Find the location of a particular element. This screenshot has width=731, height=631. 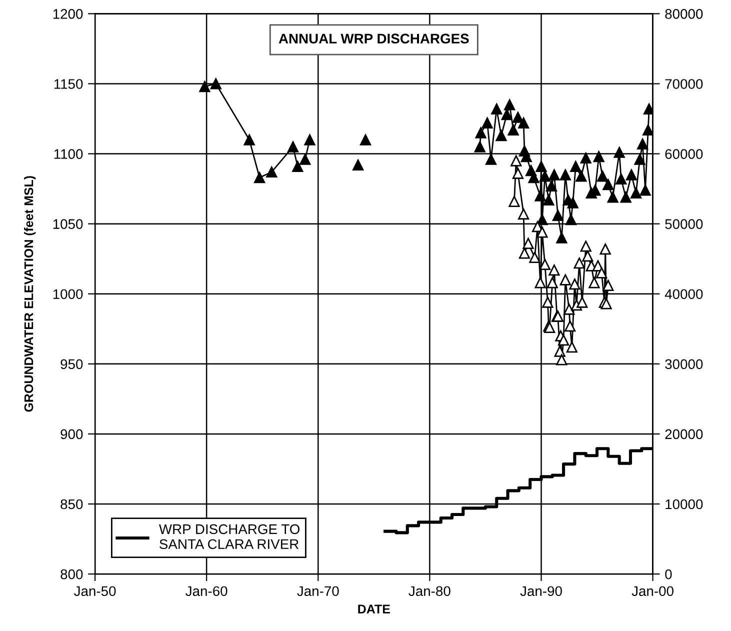

y-tick-label: 950 is located at coordinates (71, 364).